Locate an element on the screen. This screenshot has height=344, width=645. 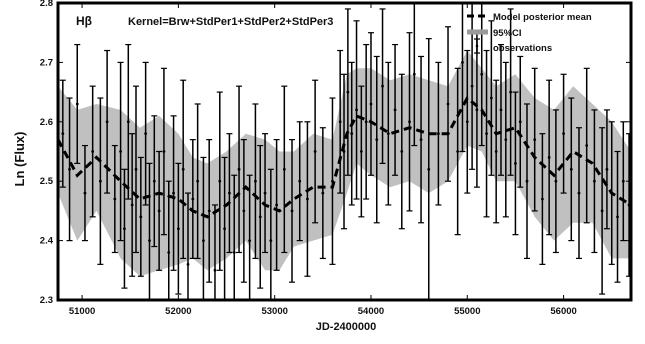
y-tick-label: 2.6 is located at coordinates (46, 122).